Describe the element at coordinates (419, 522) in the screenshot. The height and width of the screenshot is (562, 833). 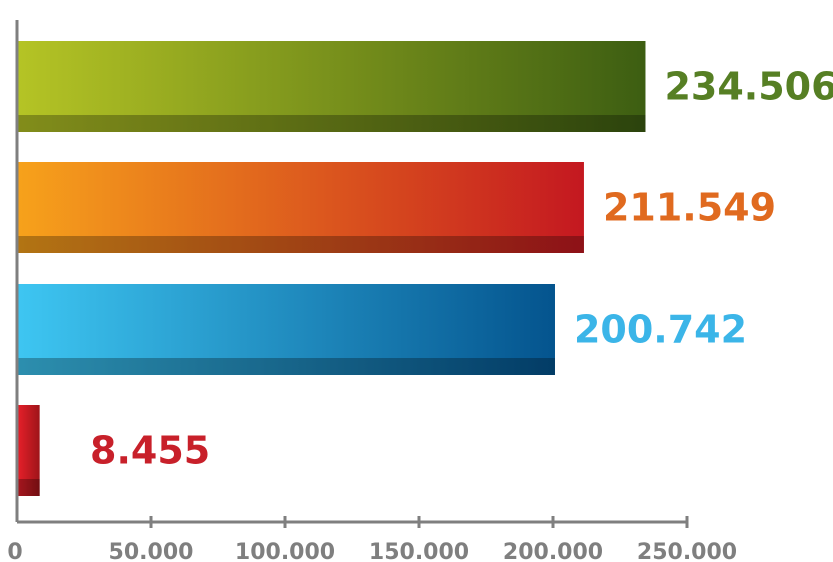
I see `x-ticks-group` at that location.